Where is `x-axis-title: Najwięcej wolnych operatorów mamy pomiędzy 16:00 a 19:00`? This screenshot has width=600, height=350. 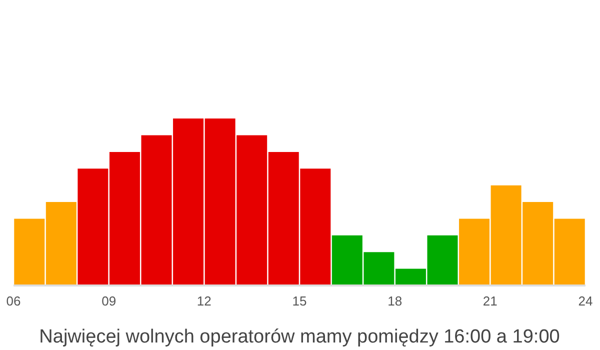
x-axis-title: Najwięcej wolnych operatorów mamy pomiędzy 16:00 a 19:00 is located at coordinates (299, 337).